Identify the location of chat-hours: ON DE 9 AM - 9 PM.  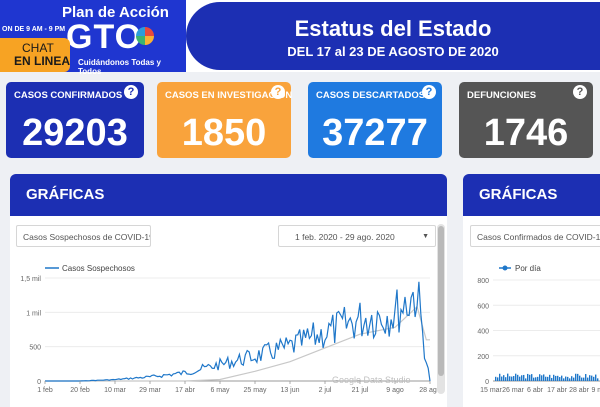
(34, 29).